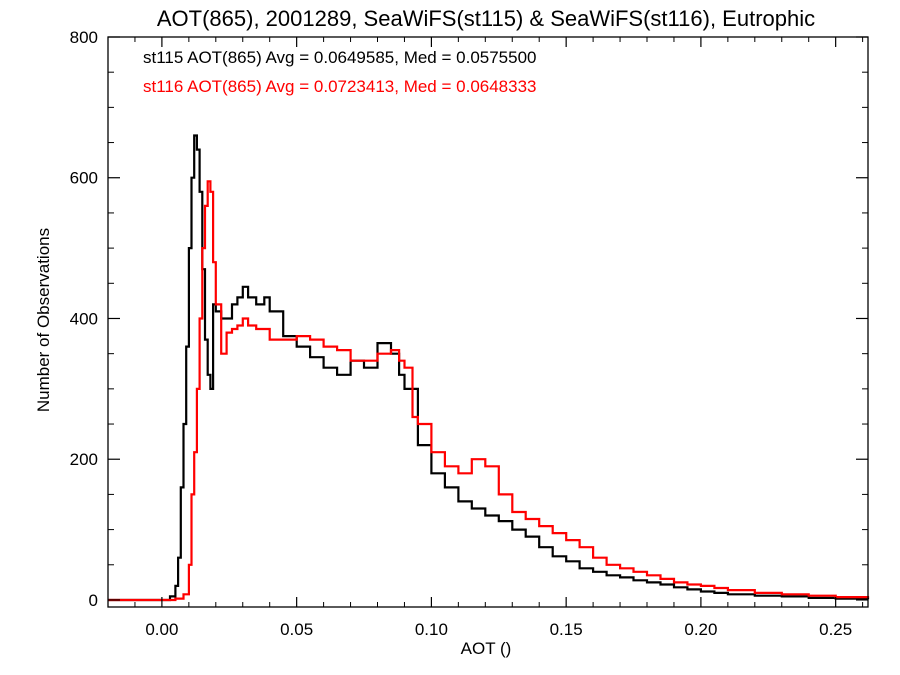  Describe the element at coordinates (566, 629) in the screenshot. I see `x-tick-label: 0.15` at that location.